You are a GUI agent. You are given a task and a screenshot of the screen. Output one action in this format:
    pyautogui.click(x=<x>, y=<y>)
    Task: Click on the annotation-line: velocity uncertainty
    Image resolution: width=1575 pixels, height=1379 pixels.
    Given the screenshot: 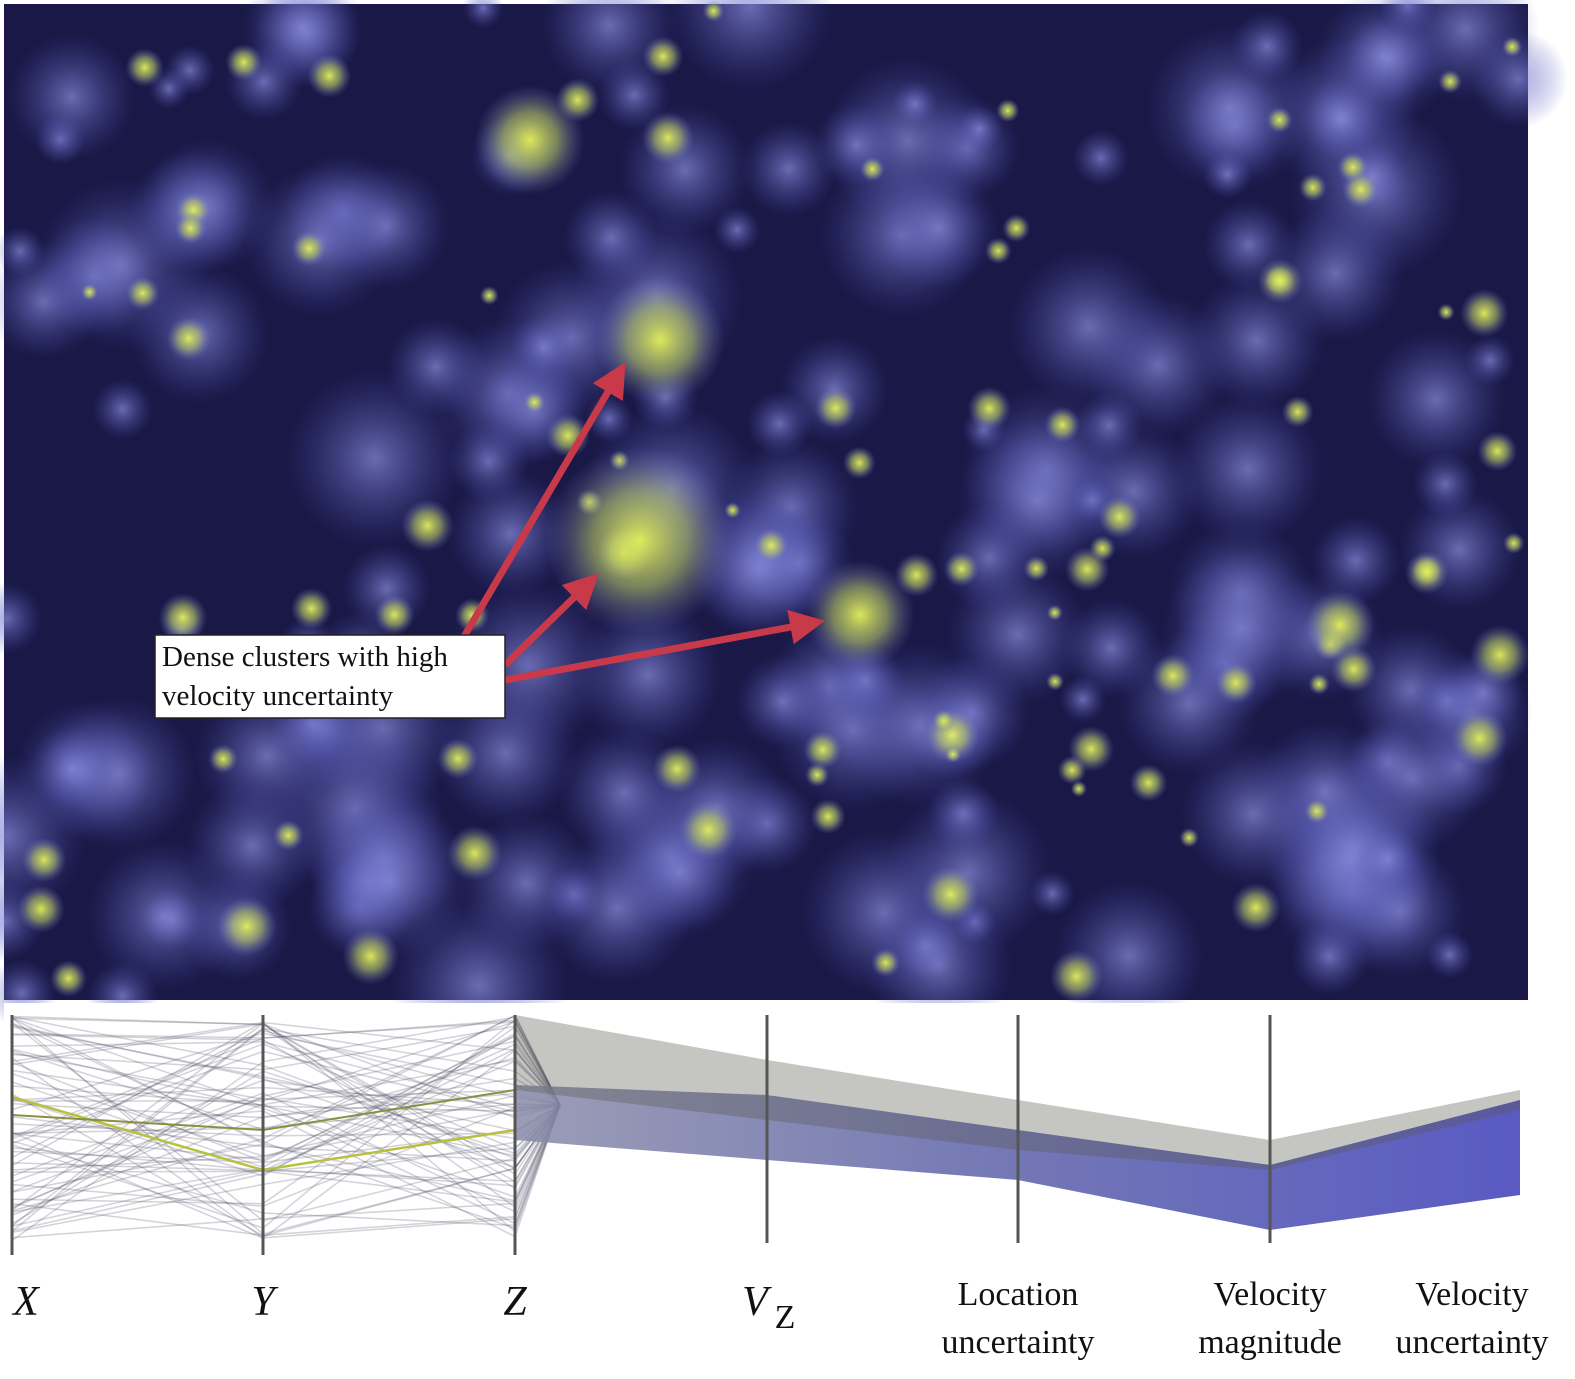 What is the action you would take?
    pyautogui.click(x=278, y=696)
    